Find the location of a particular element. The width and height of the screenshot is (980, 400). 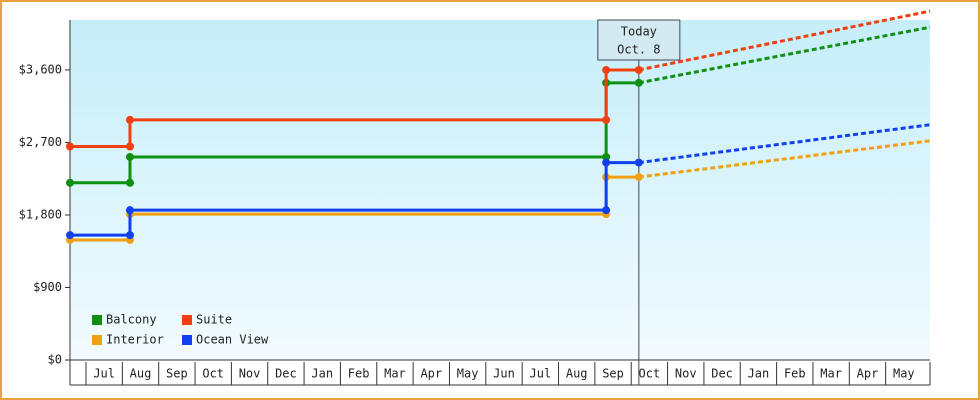

today-box is located at coordinates (639, 40).